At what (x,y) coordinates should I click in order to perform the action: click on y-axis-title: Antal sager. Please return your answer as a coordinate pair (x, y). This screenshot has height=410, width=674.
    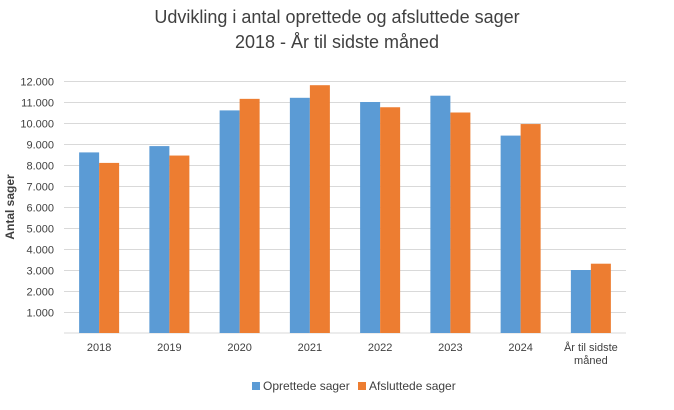
    Looking at the image, I should click on (10, 207).